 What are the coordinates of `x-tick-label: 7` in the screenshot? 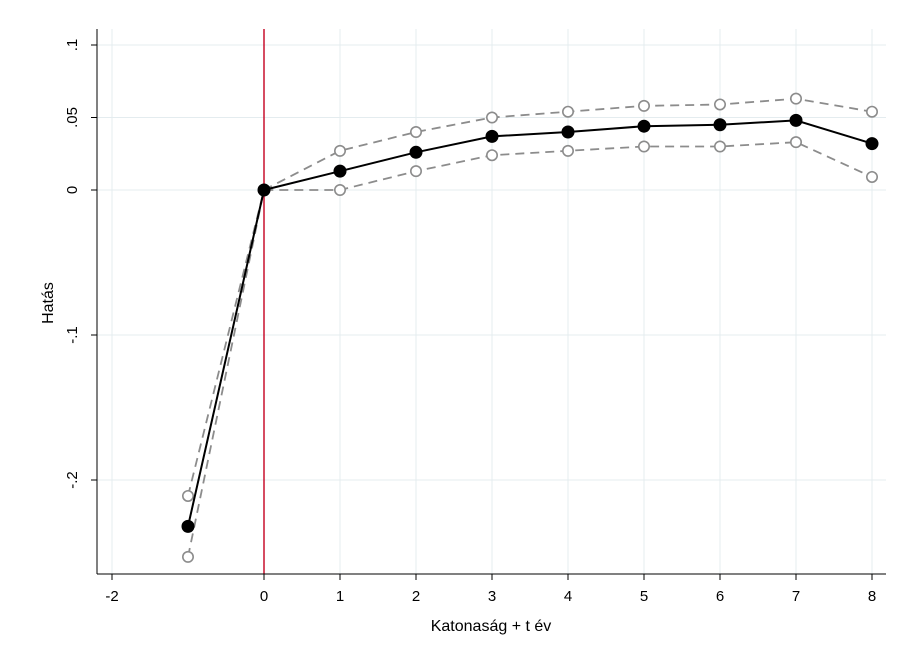 It's located at (796, 596).